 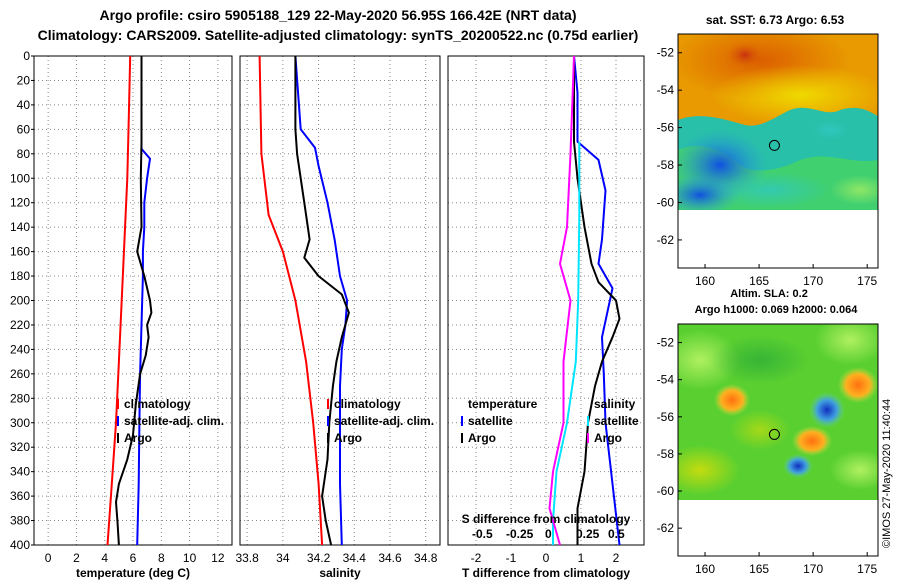 I want to click on difference-top-tick-label: -0.25, so click(x=520, y=534).